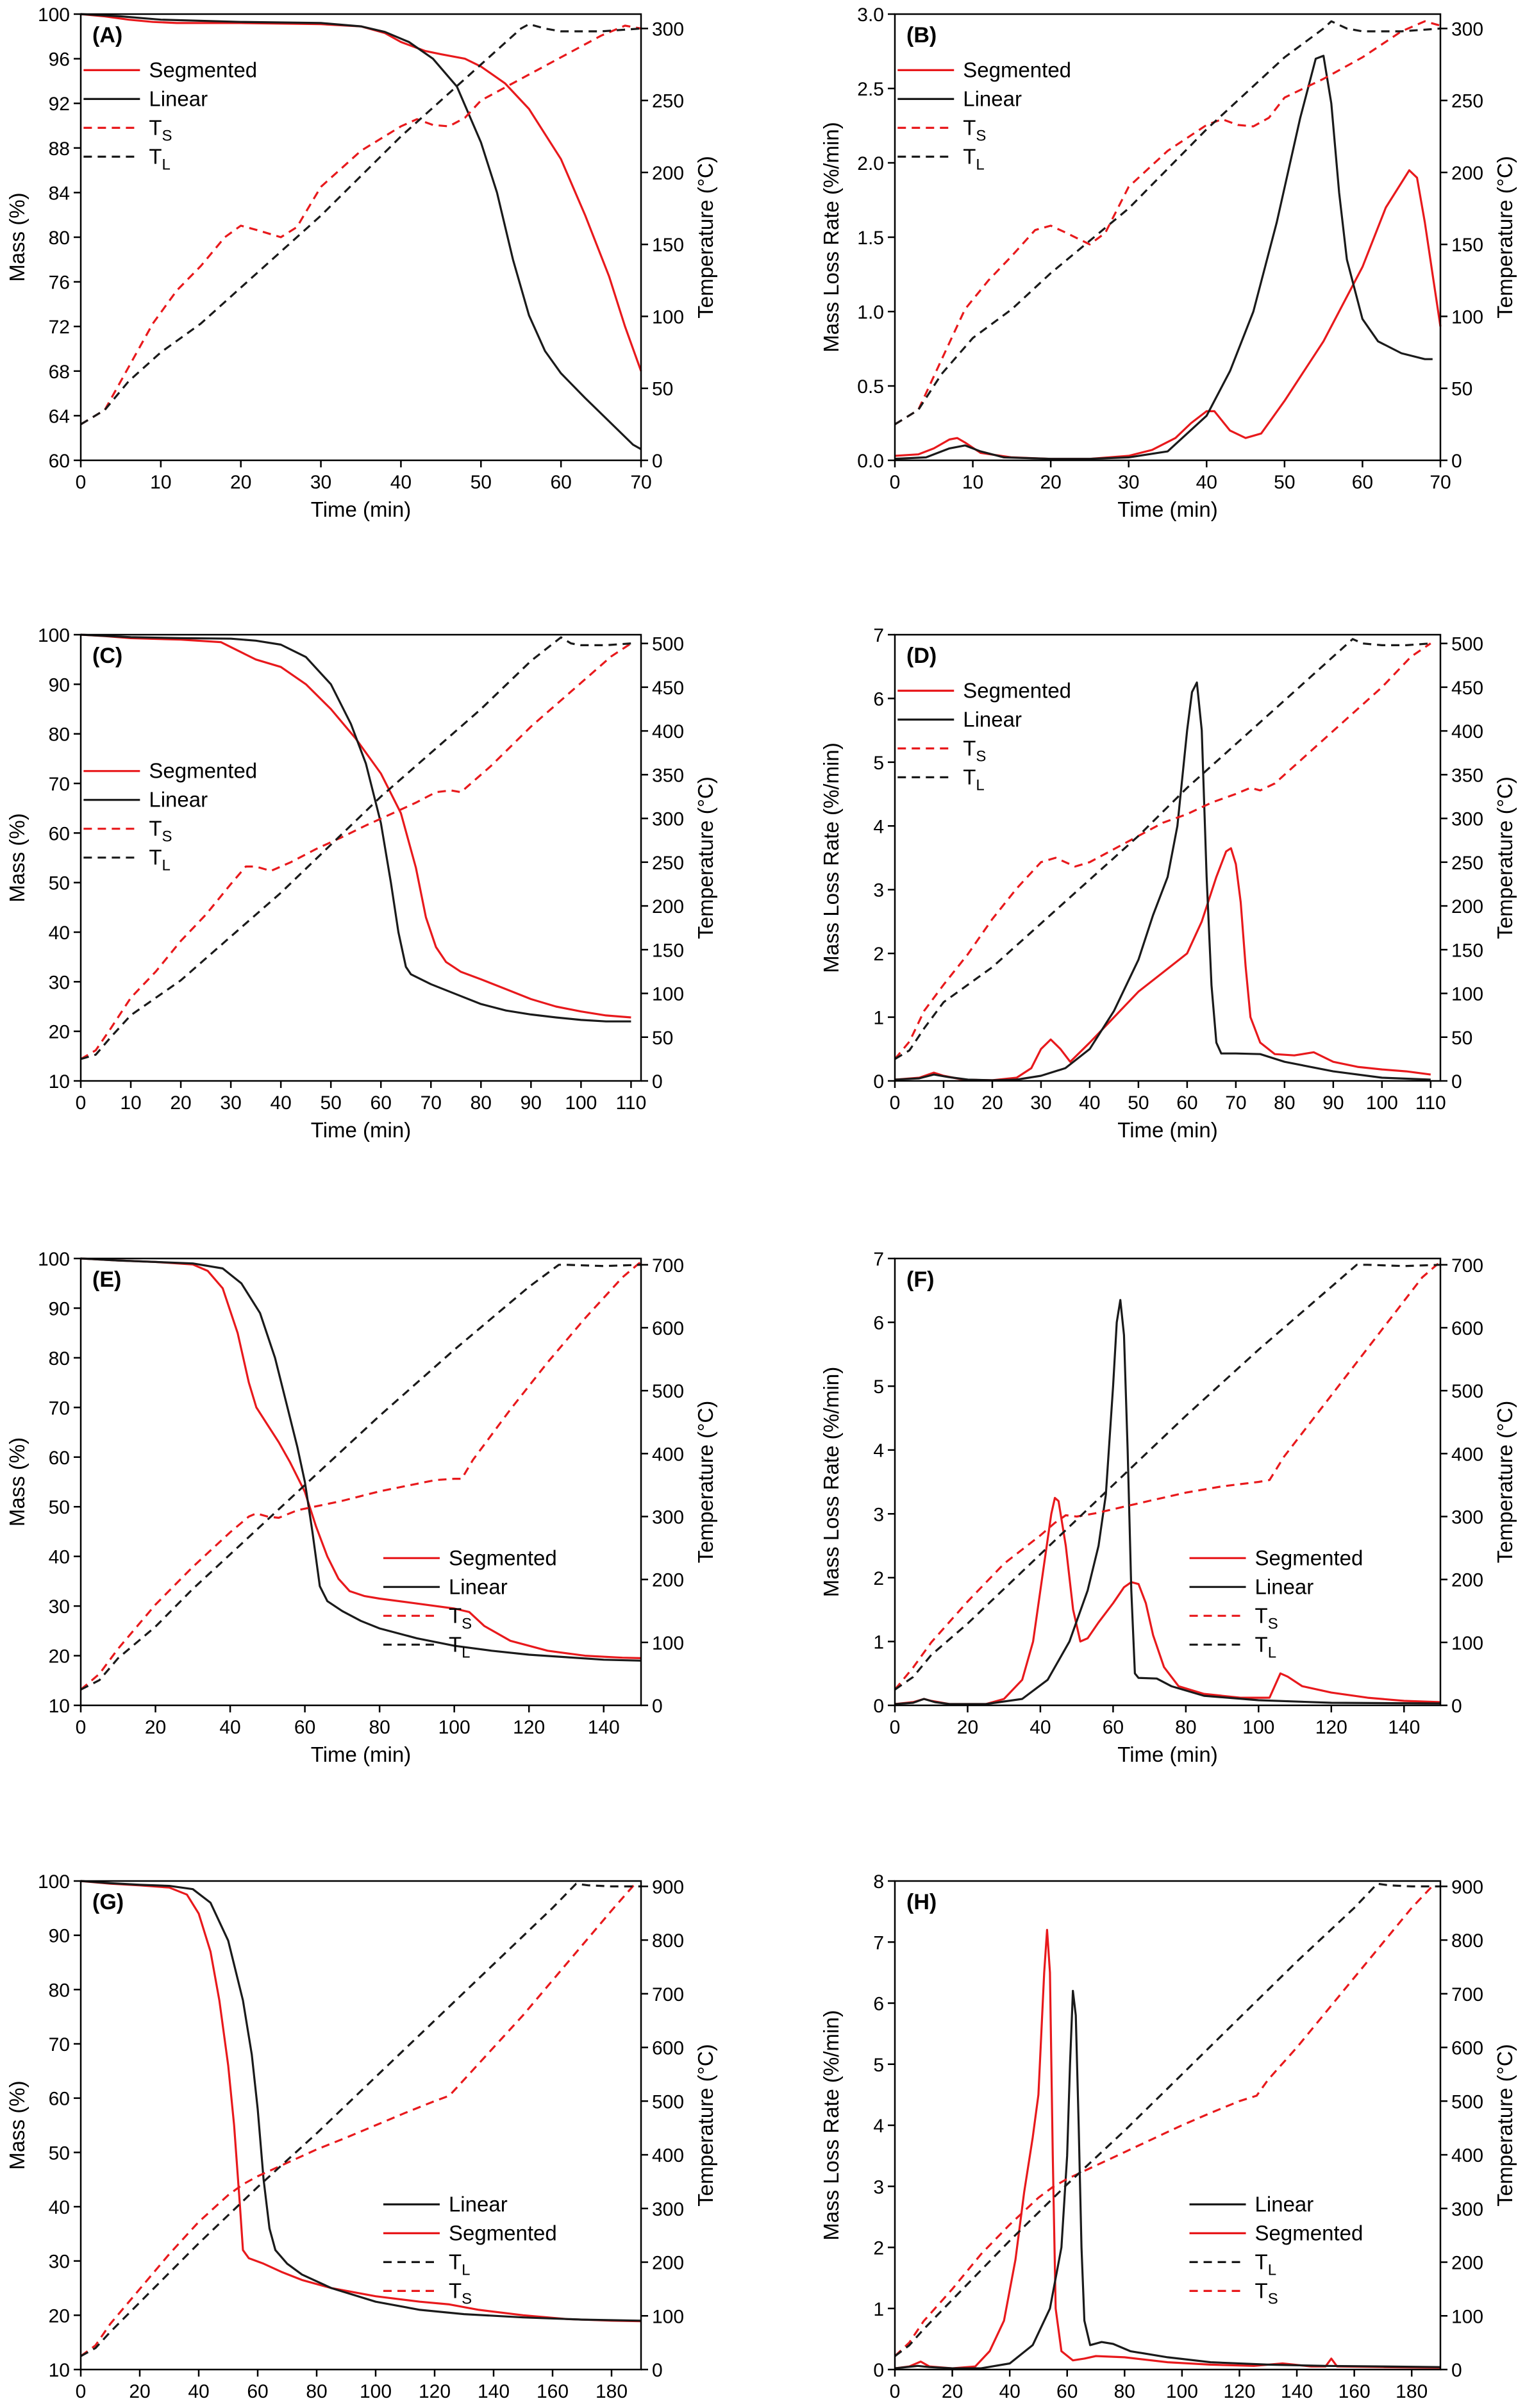  What do you see at coordinates (59, 104) in the screenshot?
I see `y-tick-label: 92` at bounding box center [59, 104].